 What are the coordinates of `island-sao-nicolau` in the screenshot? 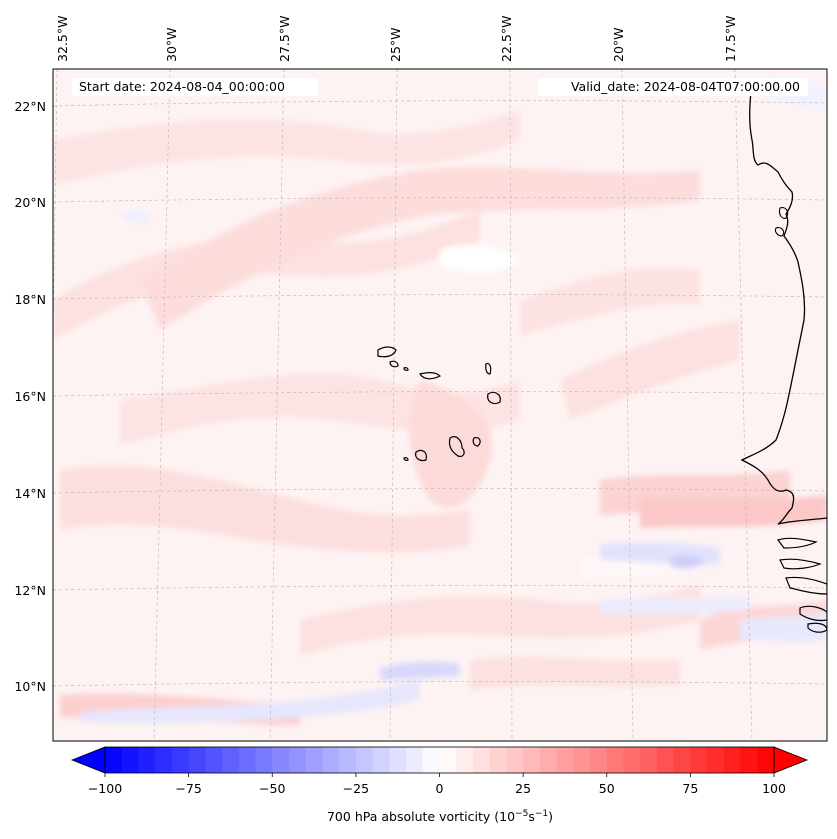 It's located at (430, 376).